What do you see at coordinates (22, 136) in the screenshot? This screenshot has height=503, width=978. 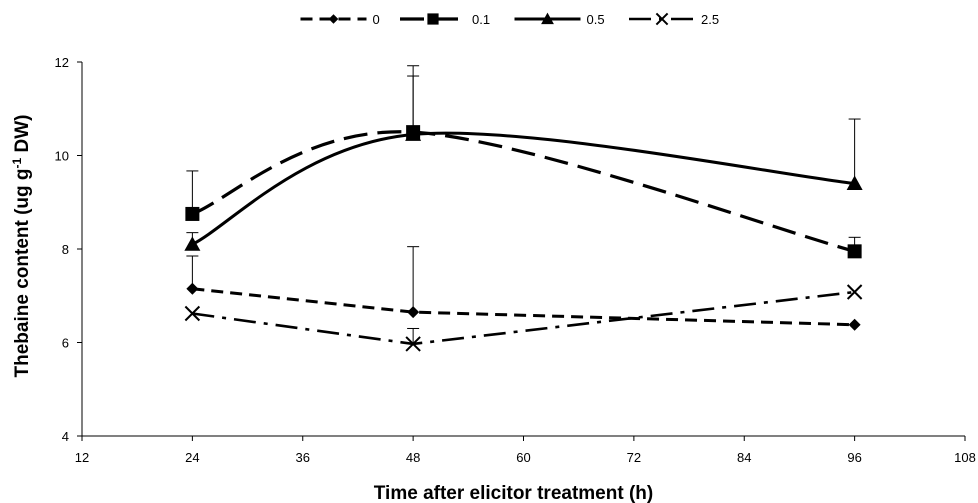 I see `y-axis-title-unit: DW)` at bounding box center [22, 136].